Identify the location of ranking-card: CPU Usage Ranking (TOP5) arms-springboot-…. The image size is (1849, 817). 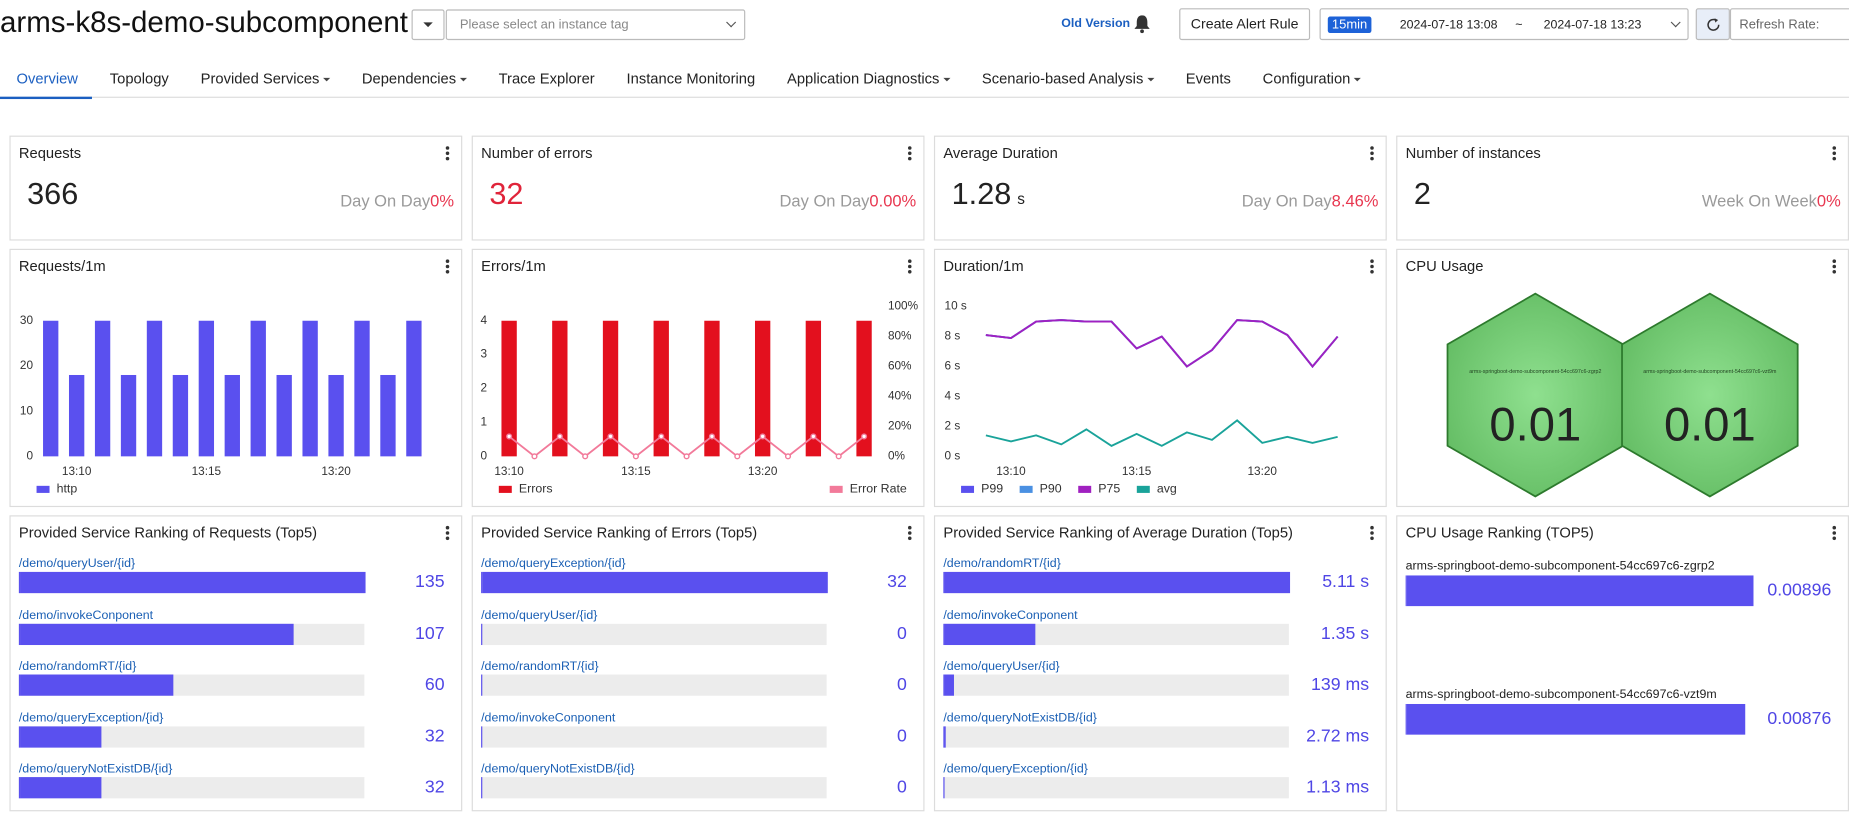
(1622, 663).